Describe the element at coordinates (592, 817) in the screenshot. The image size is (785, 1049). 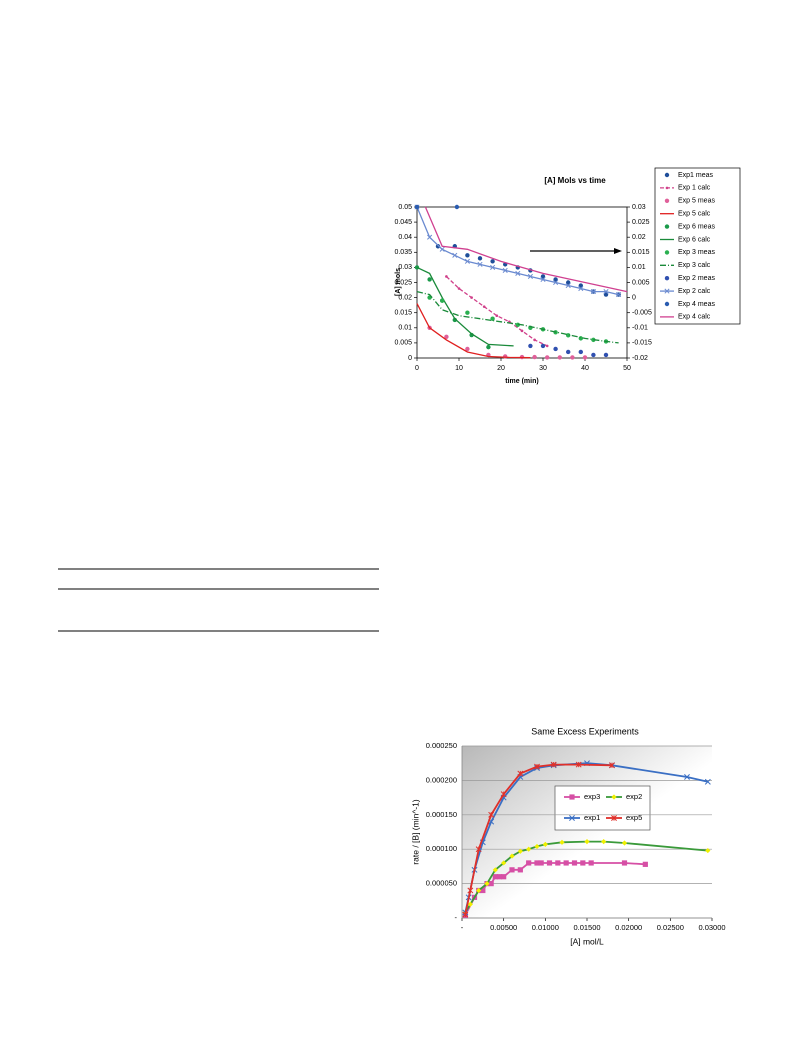
I see `legend-label: exp1` at that location.